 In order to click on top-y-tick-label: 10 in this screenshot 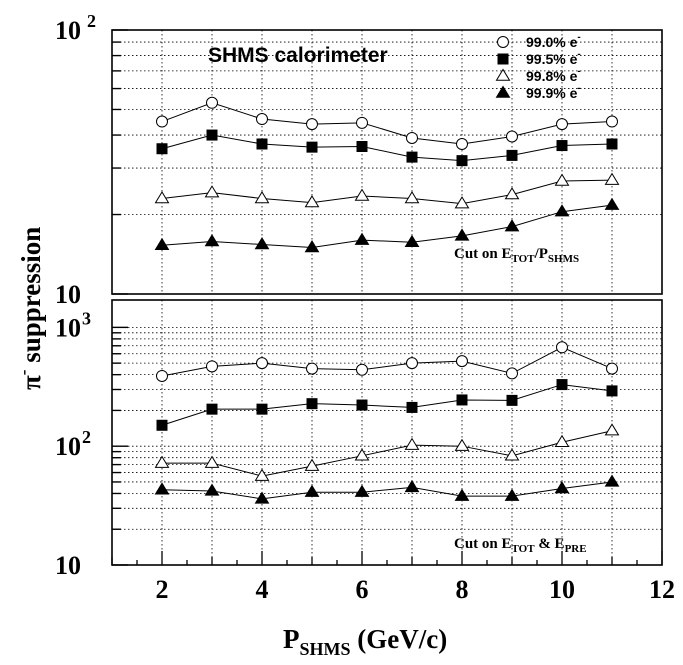, I will do `click(68, 294)`.